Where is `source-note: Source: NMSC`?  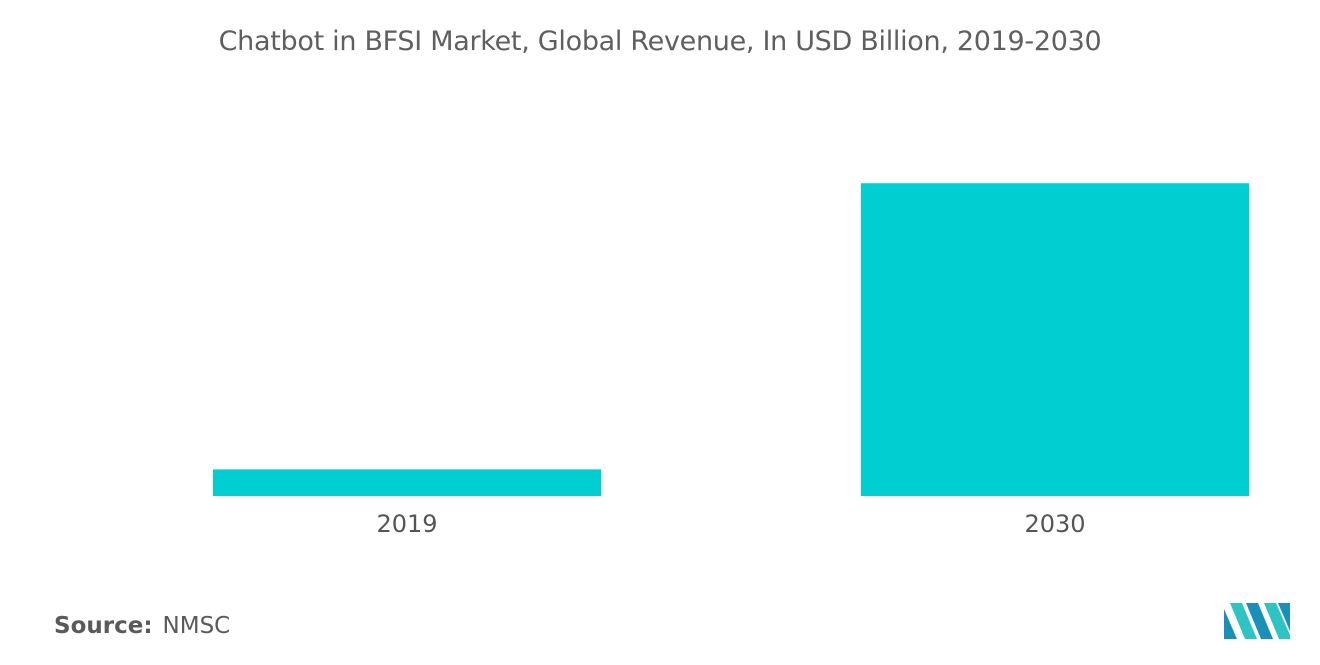 source-note: Source: NMSC is located at coordinates (142, 626).